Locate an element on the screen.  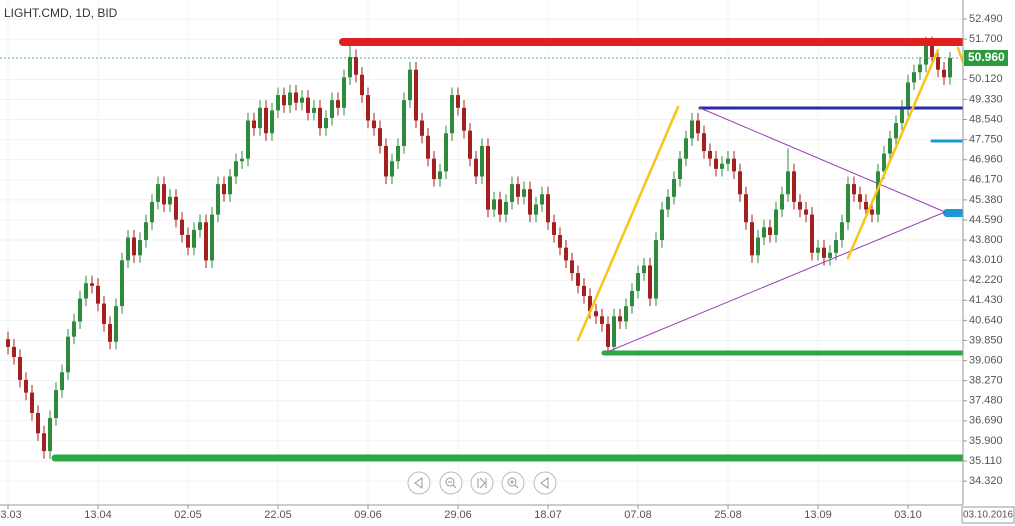
navigation is located at coordinates (482, 483).